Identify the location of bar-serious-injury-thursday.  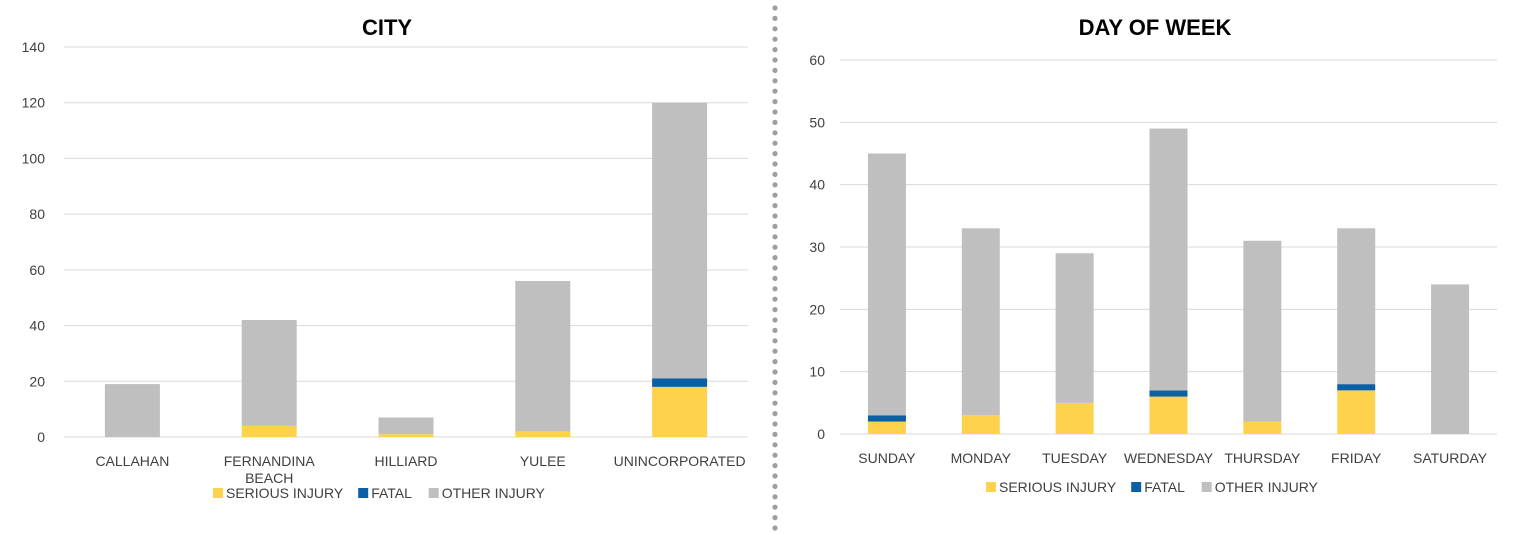
(1262, 427).